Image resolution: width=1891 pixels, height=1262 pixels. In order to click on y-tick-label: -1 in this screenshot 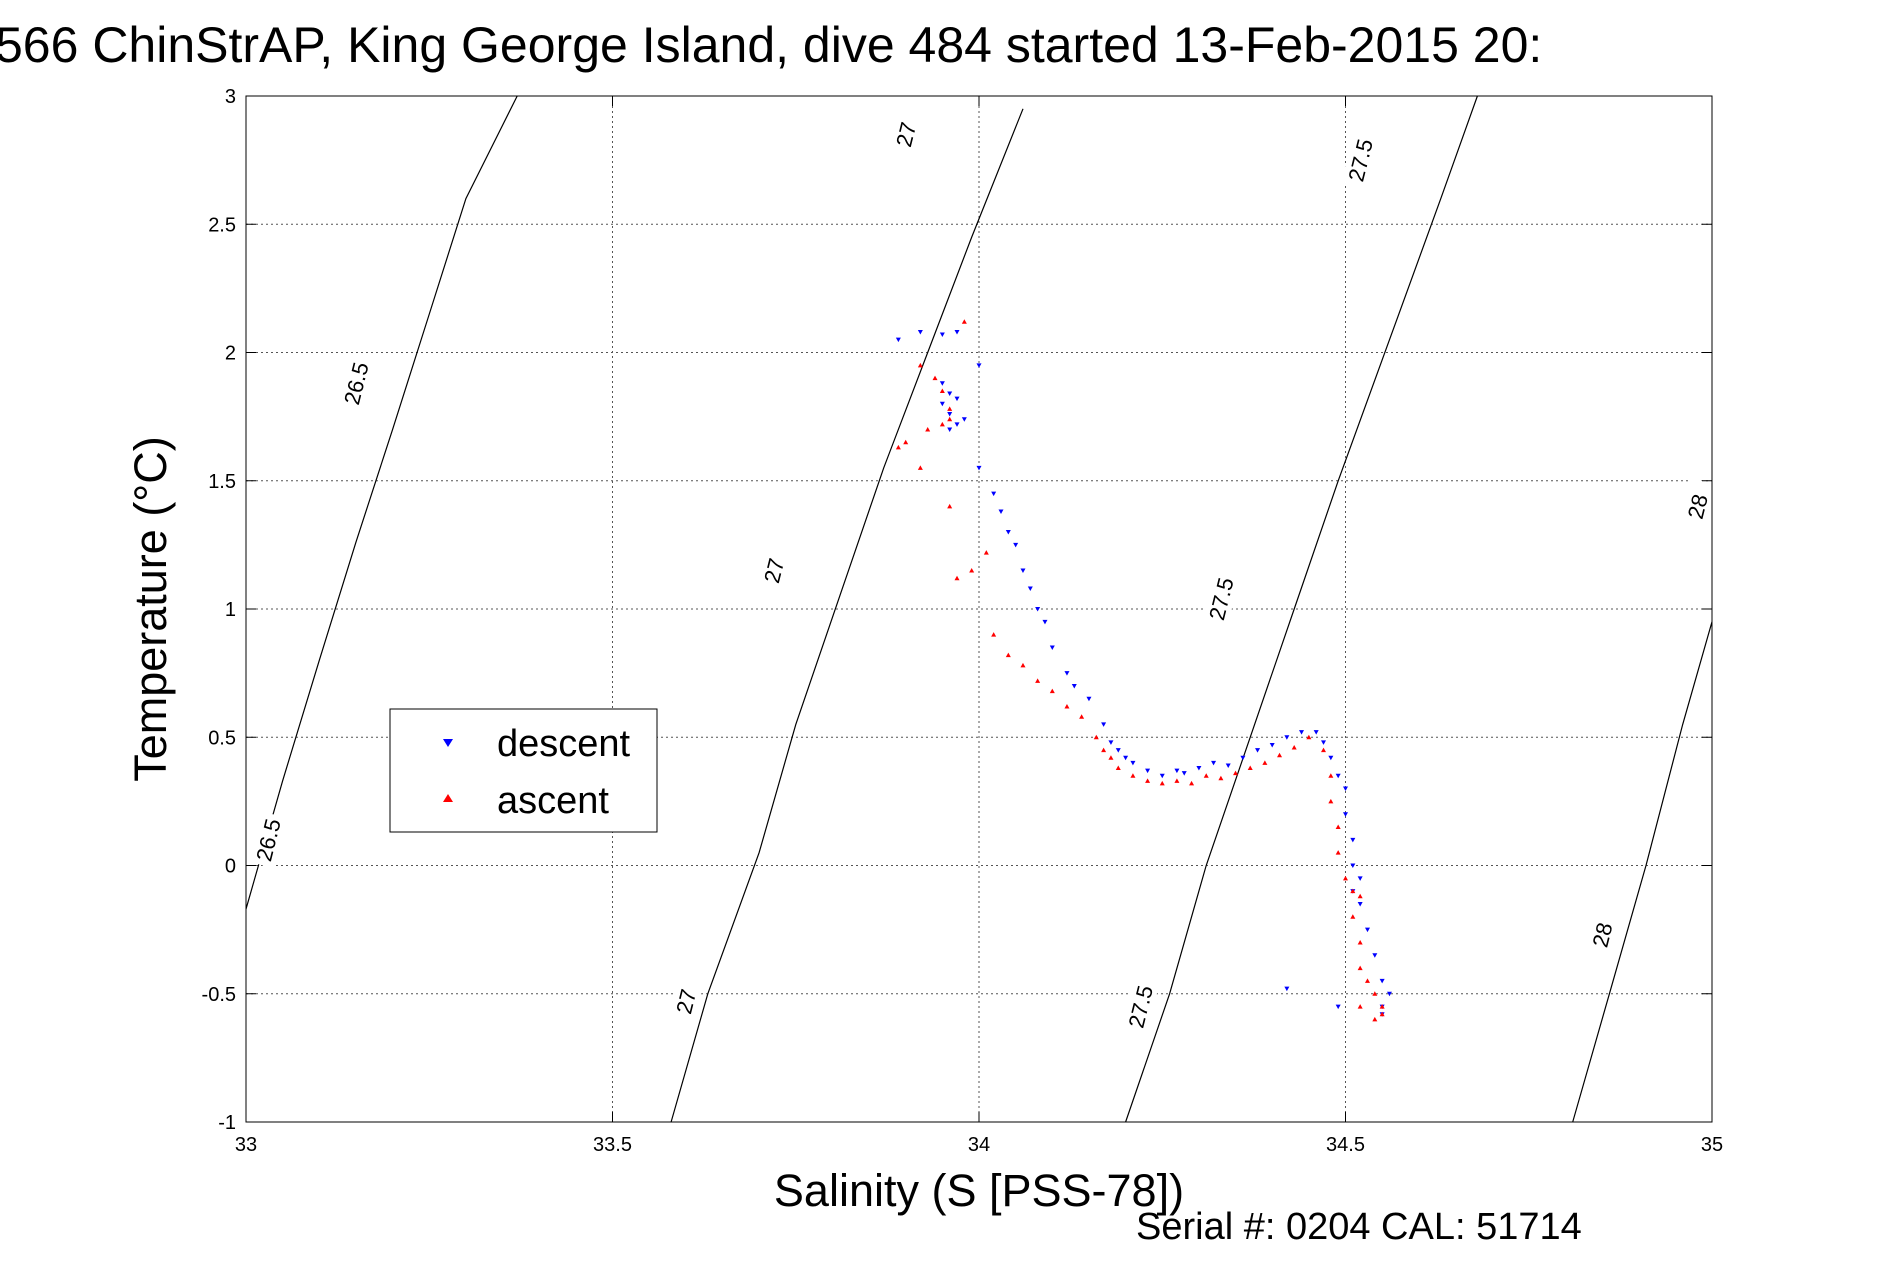, I will do `click(227, 1123)`.